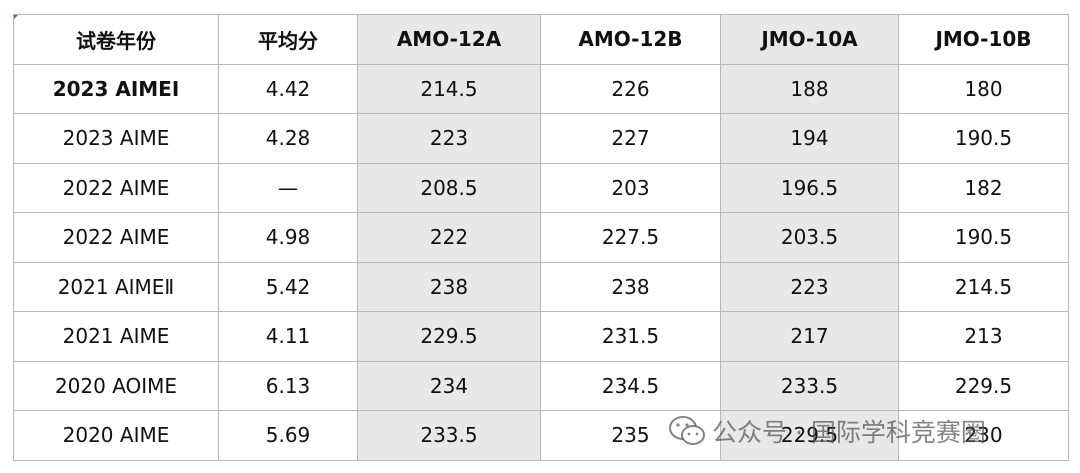 The height and width of the screenshot is (473, 1080). What do you see at coordinates (630, 336) in the screenshot?
I see `table-cell: 231.5` at bounding box center [630, 336].